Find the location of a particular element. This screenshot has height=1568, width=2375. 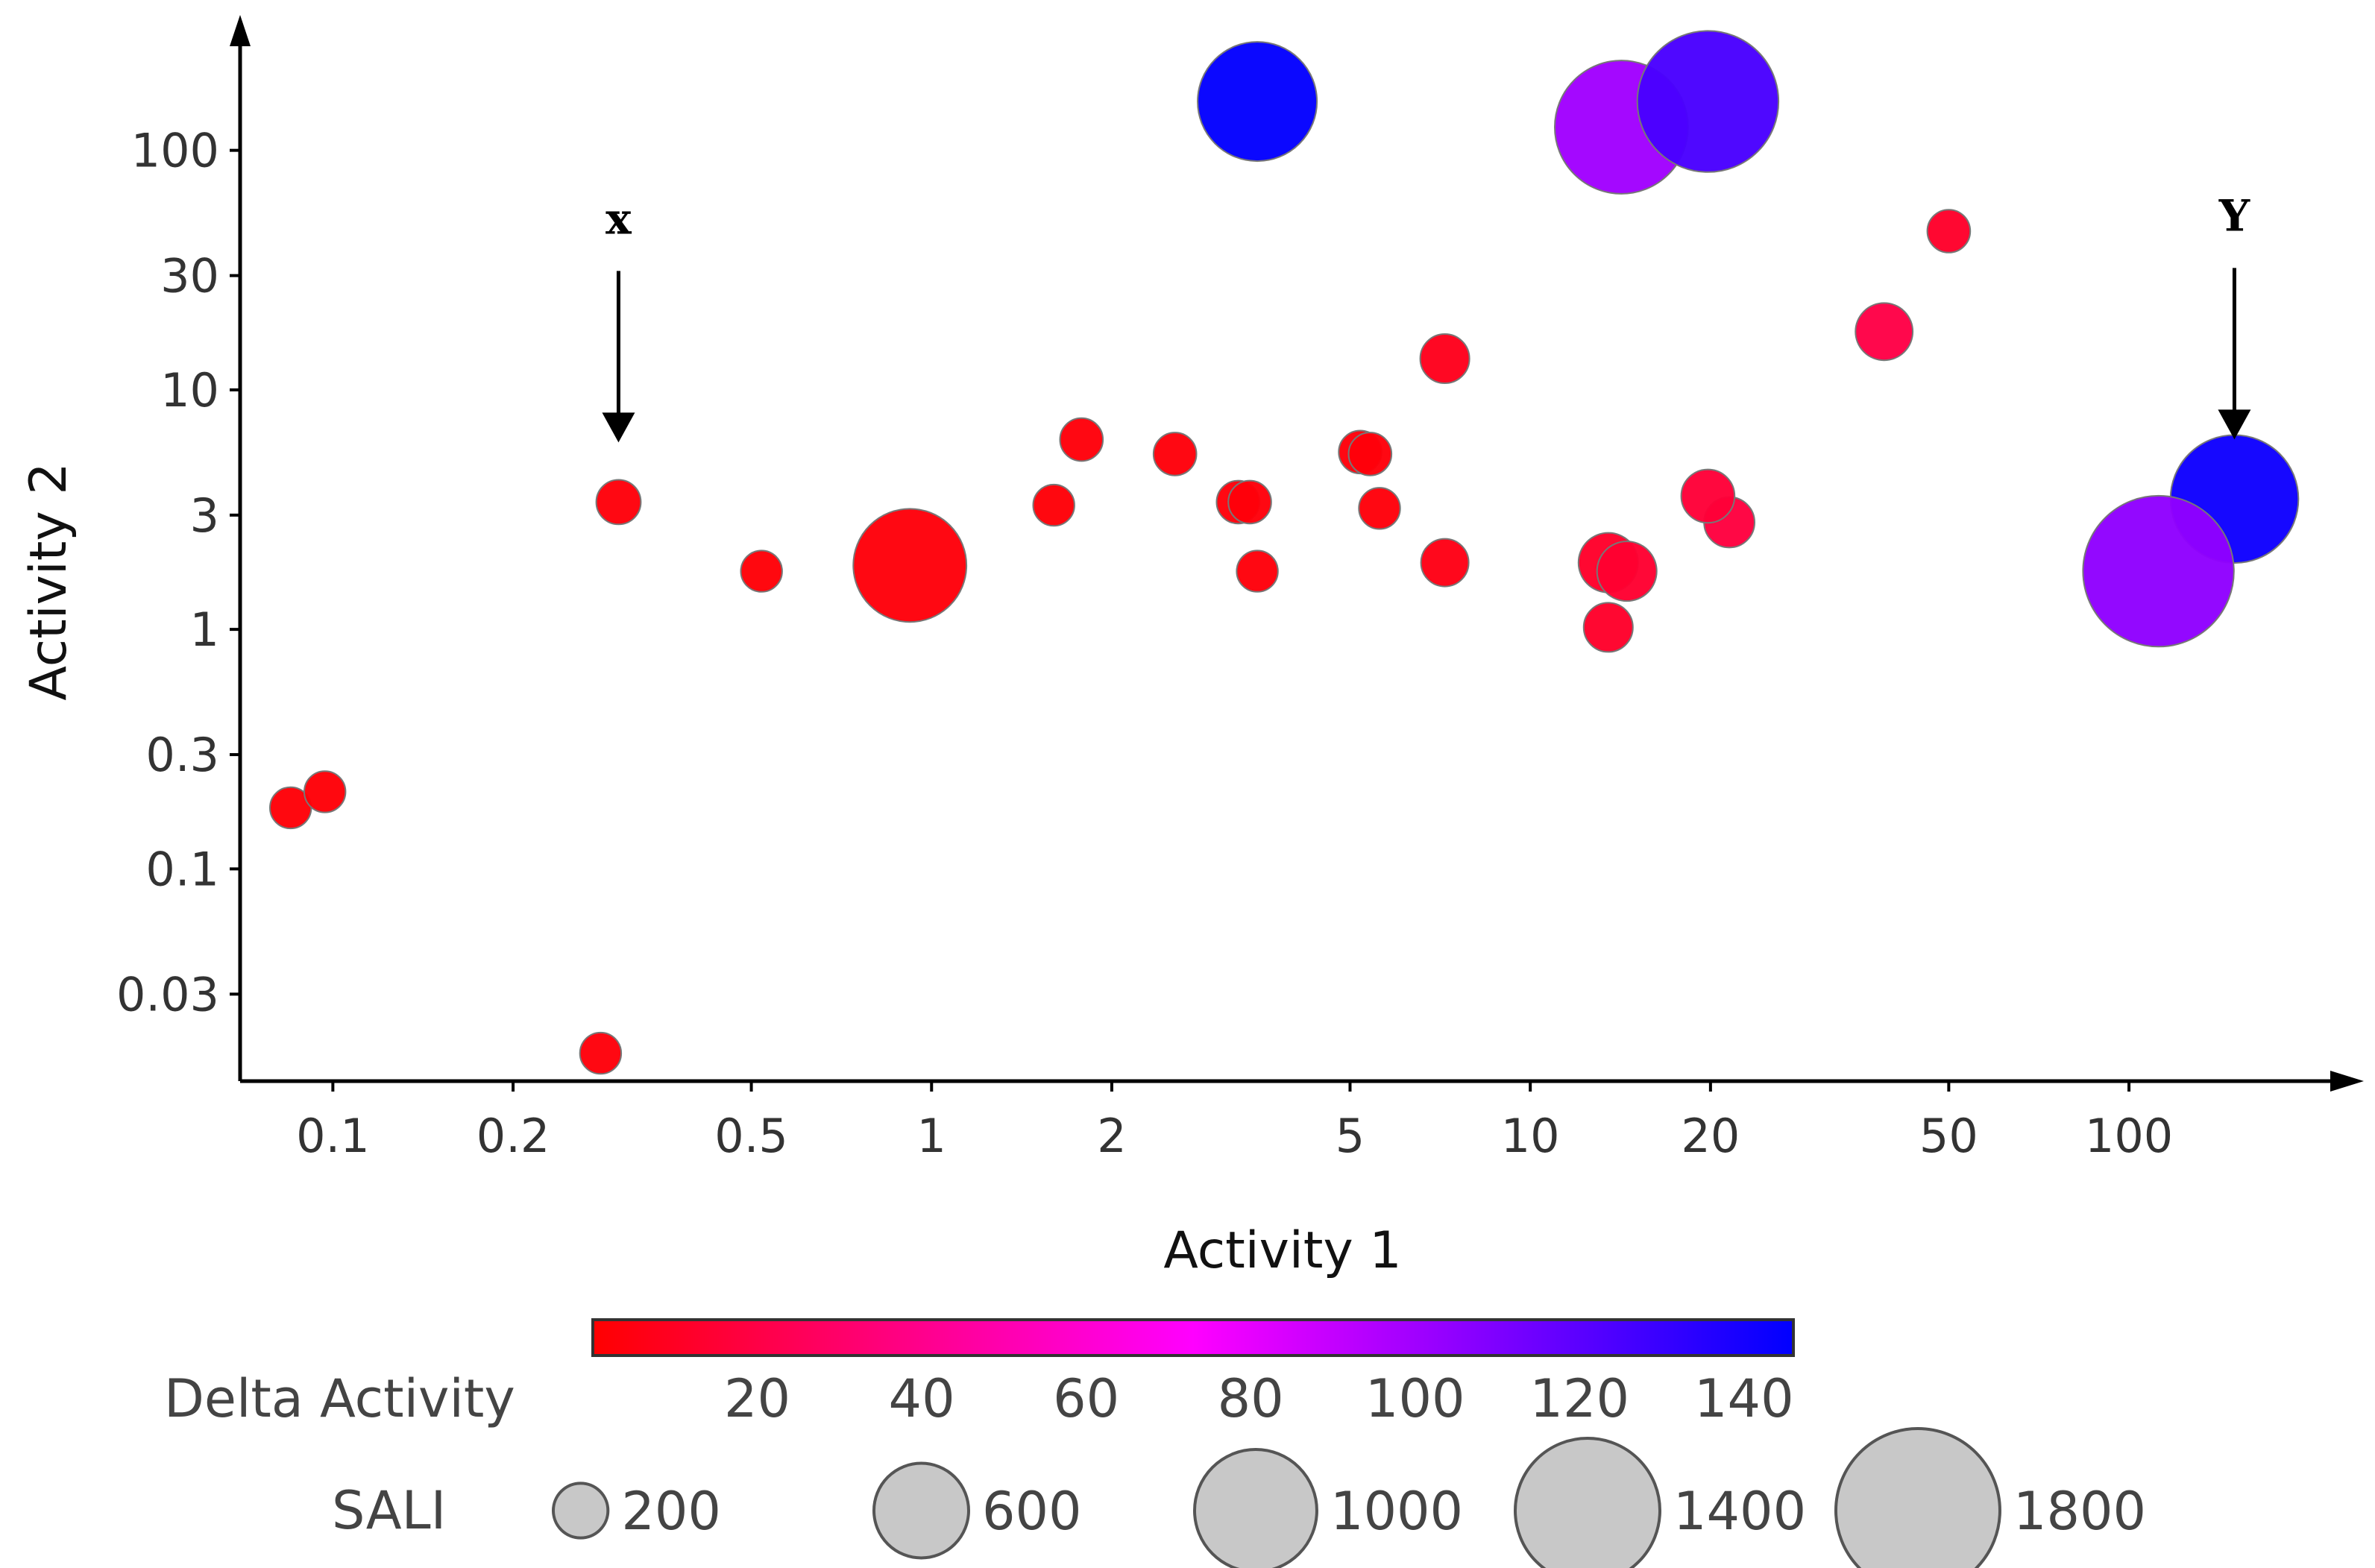

size-legend-label: 1000 is located at coordinates (1396, 1511).